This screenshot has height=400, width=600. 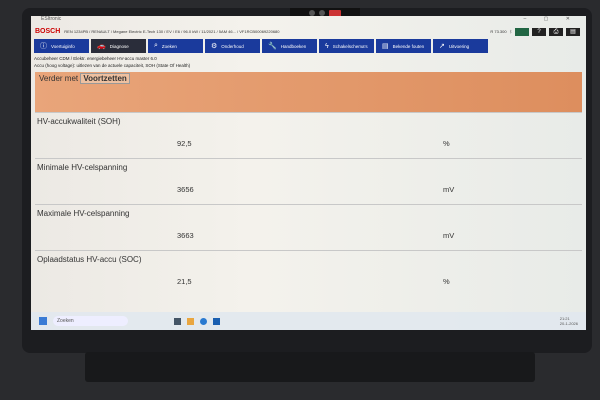 I want to click on tab-handboeken: 🔧 Handboeken, so click(x=289, y=46).